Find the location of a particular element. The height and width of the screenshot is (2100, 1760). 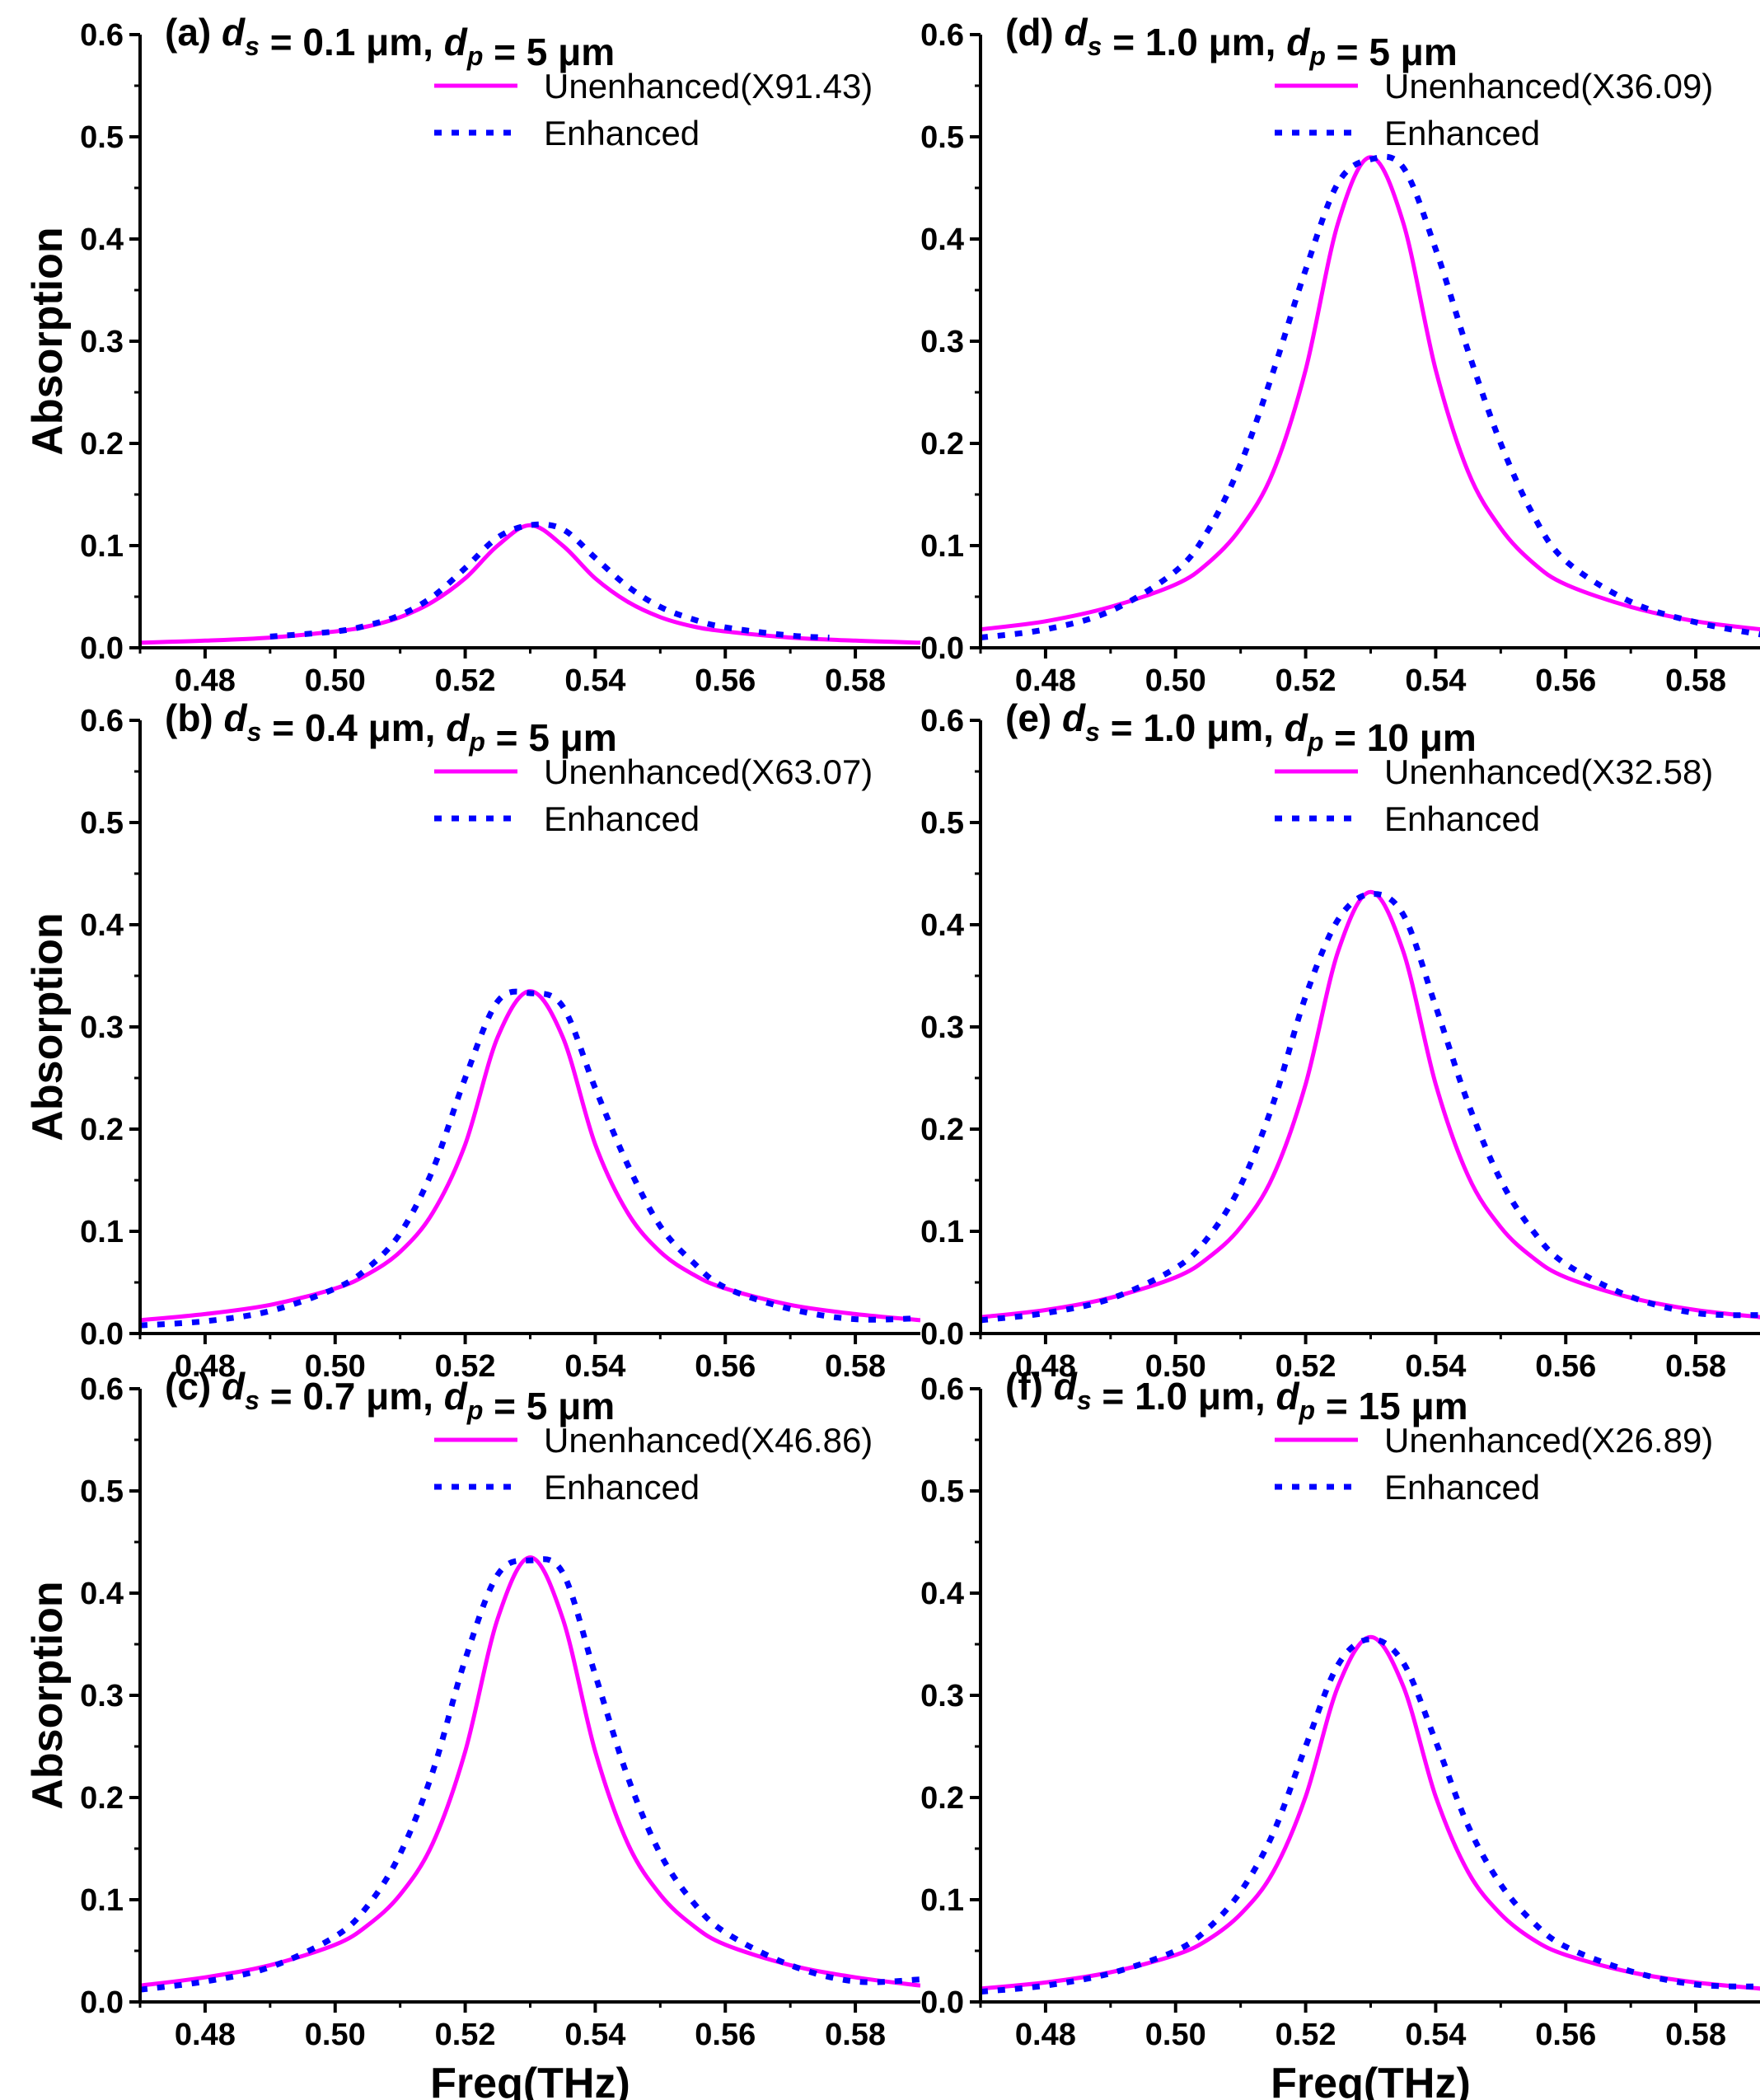

panel-title-ds-sub: s is located at coordinates (1084, 1400).